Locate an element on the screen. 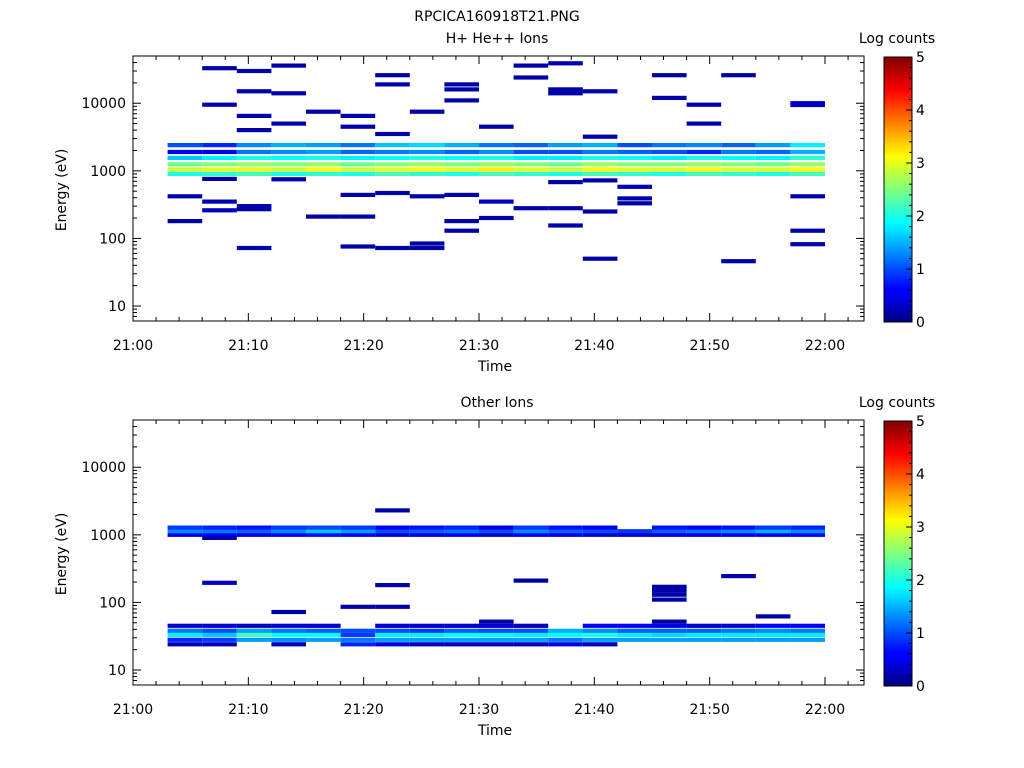 This screenshot has height=768, width=1024. panel-title: H+ He++ Ions is located at coordinates (497, 39).